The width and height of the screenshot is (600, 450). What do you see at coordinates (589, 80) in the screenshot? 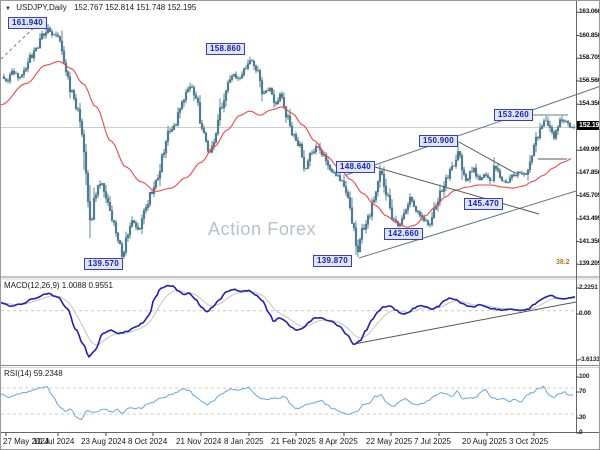
I see `price-axis-label: 156.560` at bounding box center [589, 80].